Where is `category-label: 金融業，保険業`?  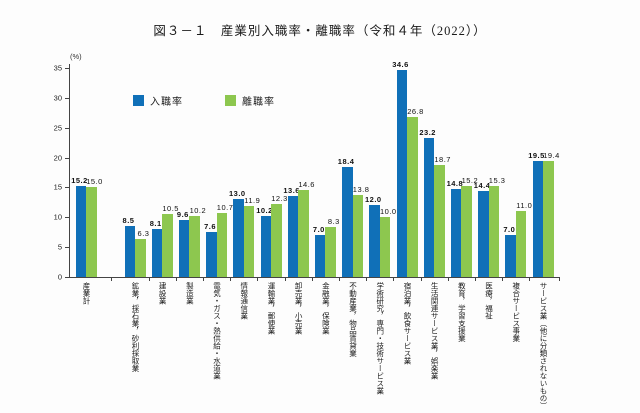 category-label: 金融業，保険業 is located at coordinates (326, 308).